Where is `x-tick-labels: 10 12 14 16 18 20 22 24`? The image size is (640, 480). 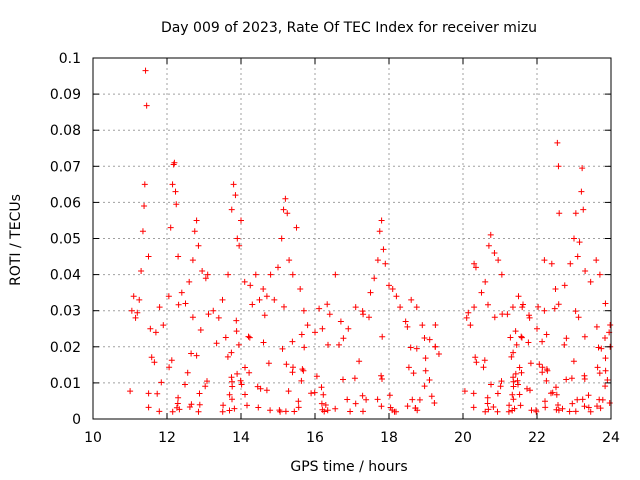 x-tick-labels: 10 12 14 16 18 20 22 24 is located at coordinates (352, 438).